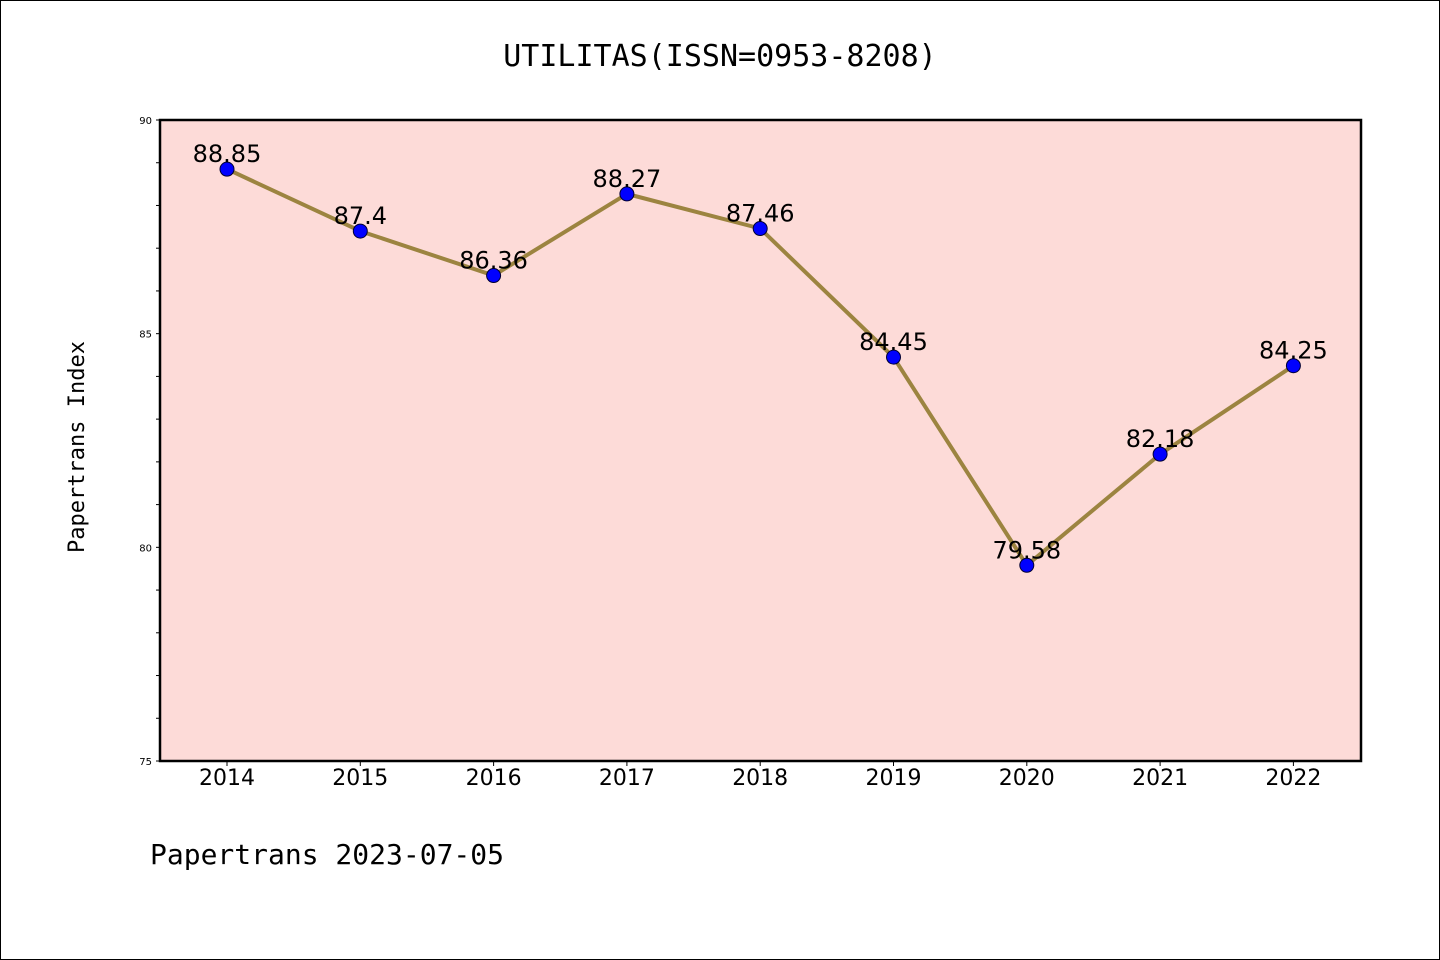 The width and height of the screenshot is (1440, 960). What do you see at coordinates (1293, 351) in the screenshot?
I see `data-label: 84.25` at bounding box center [1293, 351].